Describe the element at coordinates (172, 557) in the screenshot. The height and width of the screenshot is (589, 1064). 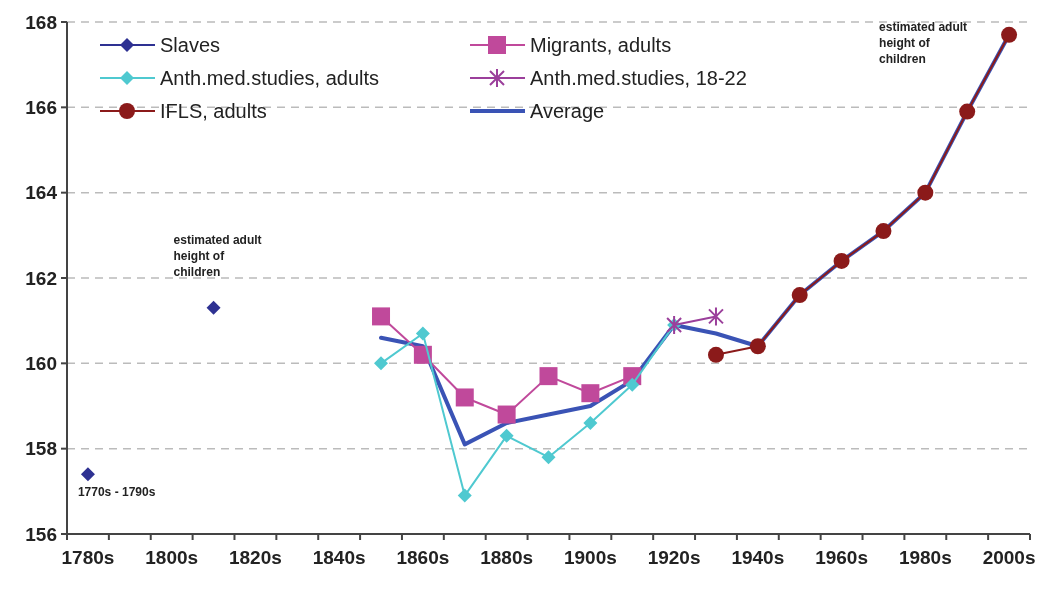
I see `x-tick-label: 1800s` at that location.